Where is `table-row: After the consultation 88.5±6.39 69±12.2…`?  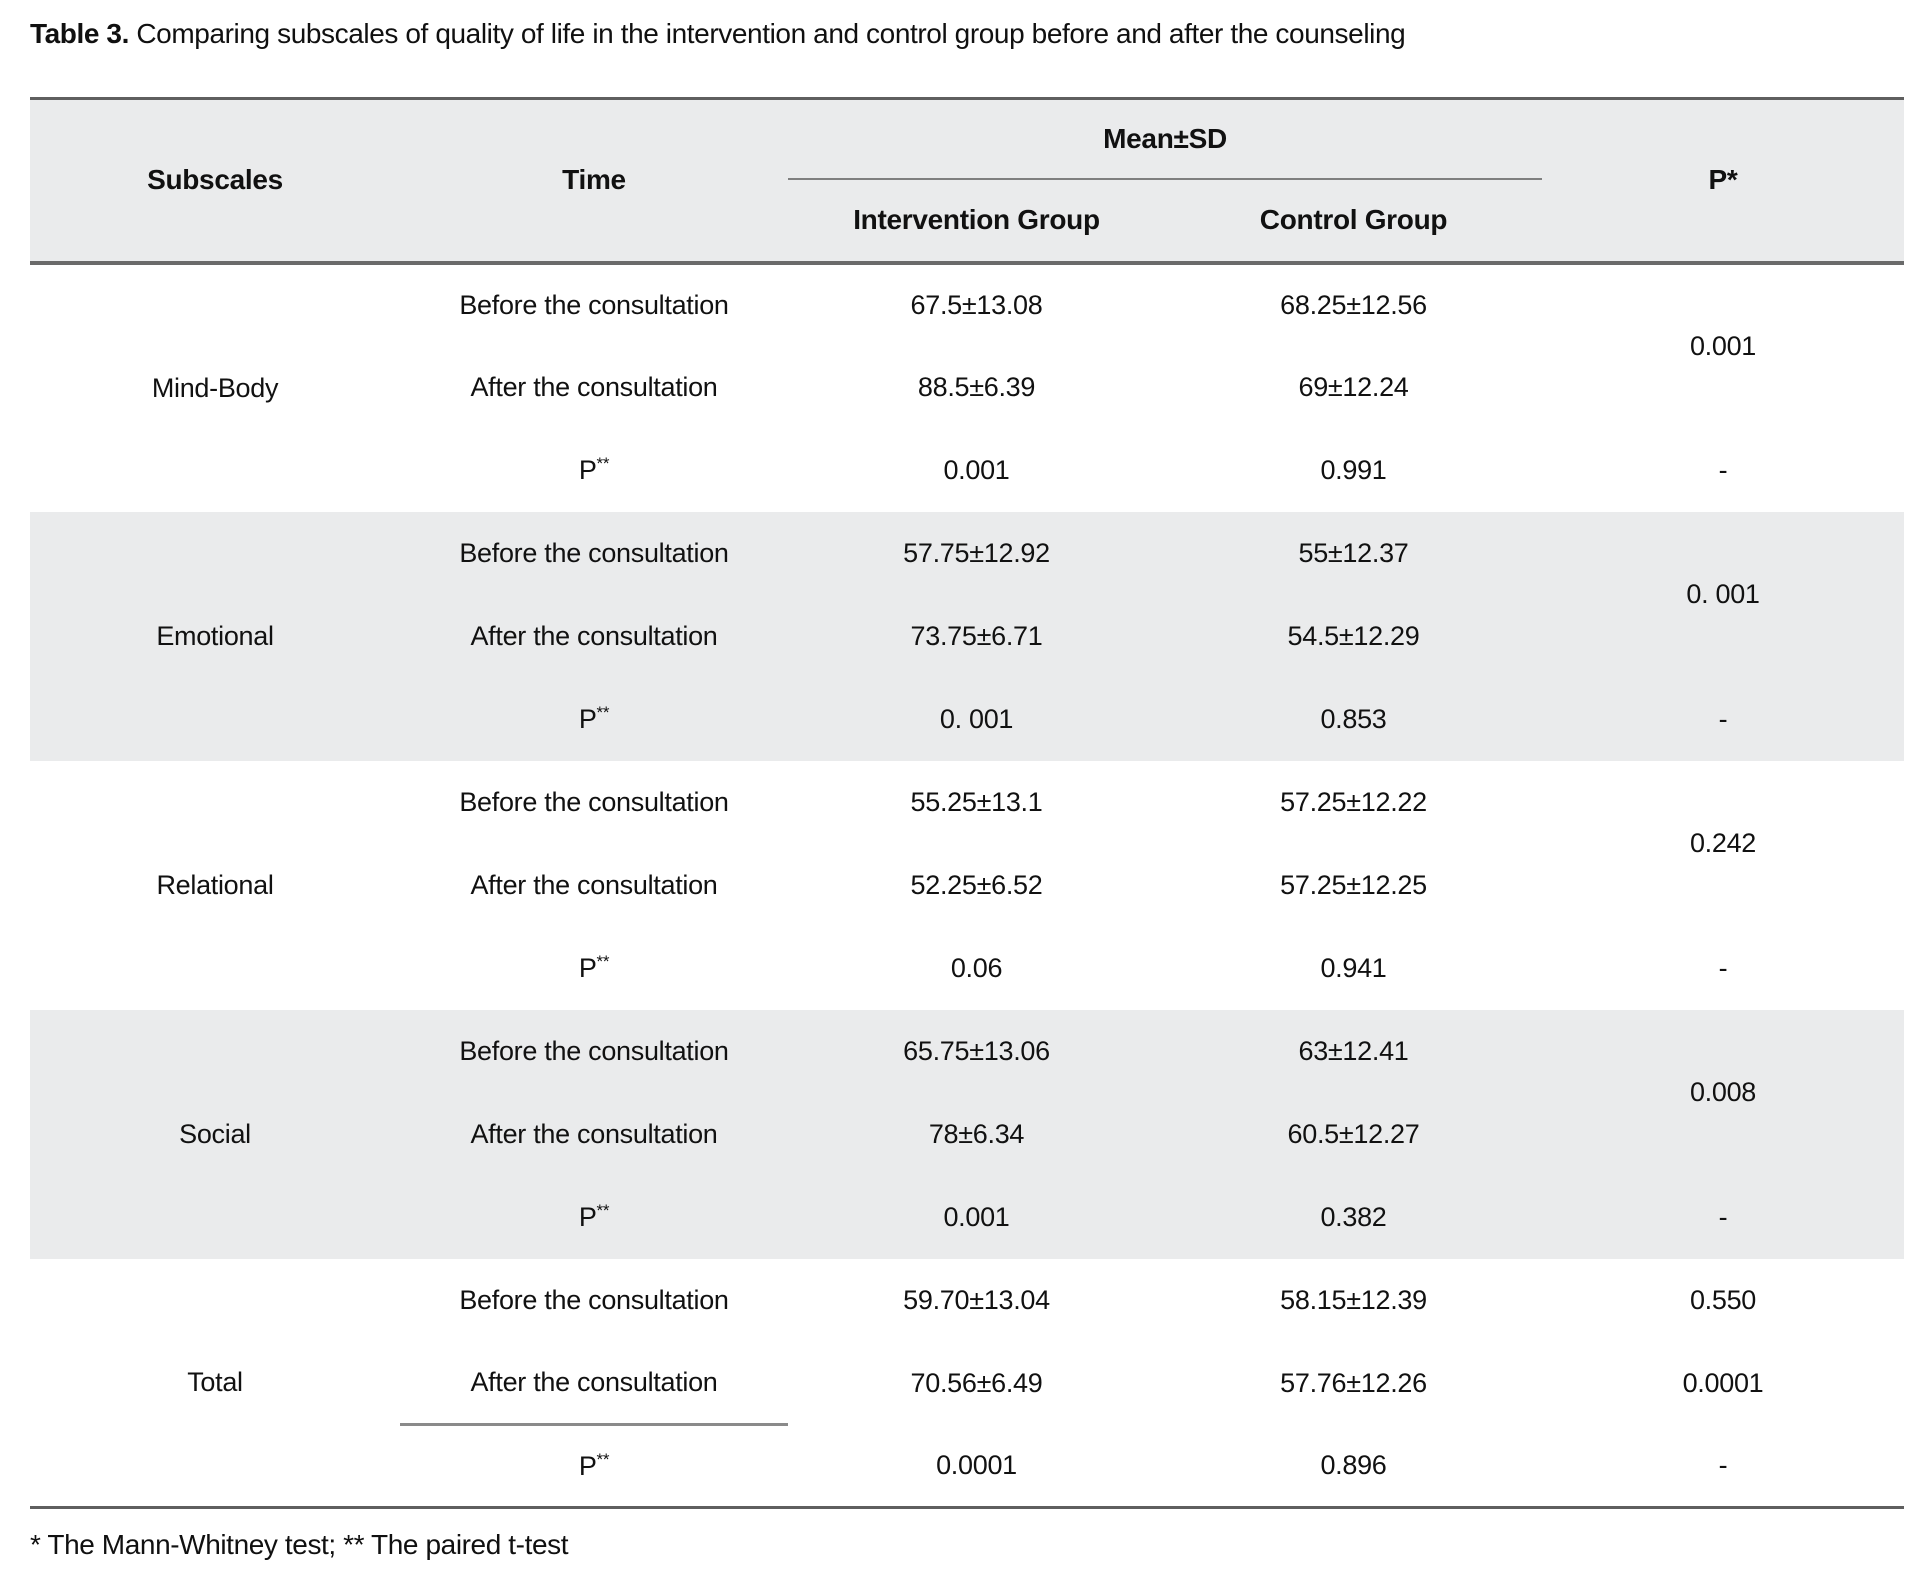
table-row: After the consultation 88.5±6.39 69±12.2… is located at coordinates (967, 387).